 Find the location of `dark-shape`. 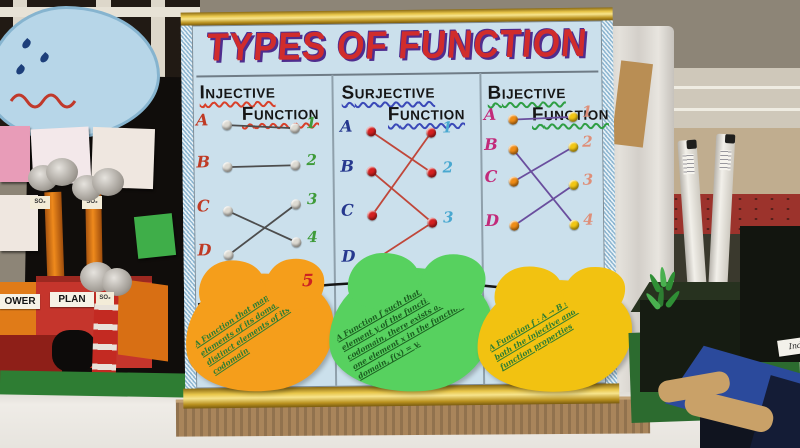

dark-shape is located at coordinates (74, 351).